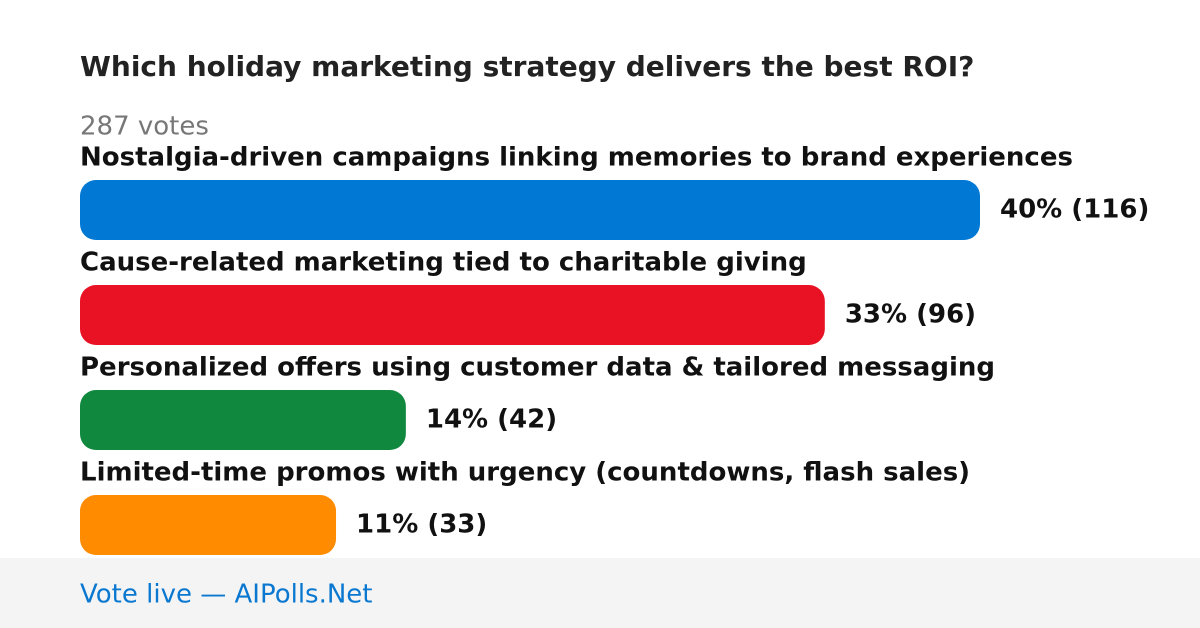 The image size is (1200, 628). Describe the element at coordinates (226, 595) in the screenshot. I see `footer-link: Vote live — AIPolls.Net` at that location.